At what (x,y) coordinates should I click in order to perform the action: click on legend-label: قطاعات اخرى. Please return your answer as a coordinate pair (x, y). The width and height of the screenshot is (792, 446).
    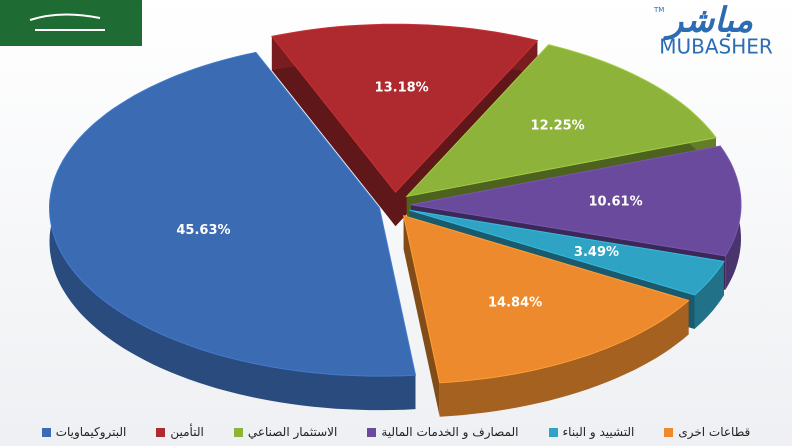
    Looking at the image, I should click on (714, 432).